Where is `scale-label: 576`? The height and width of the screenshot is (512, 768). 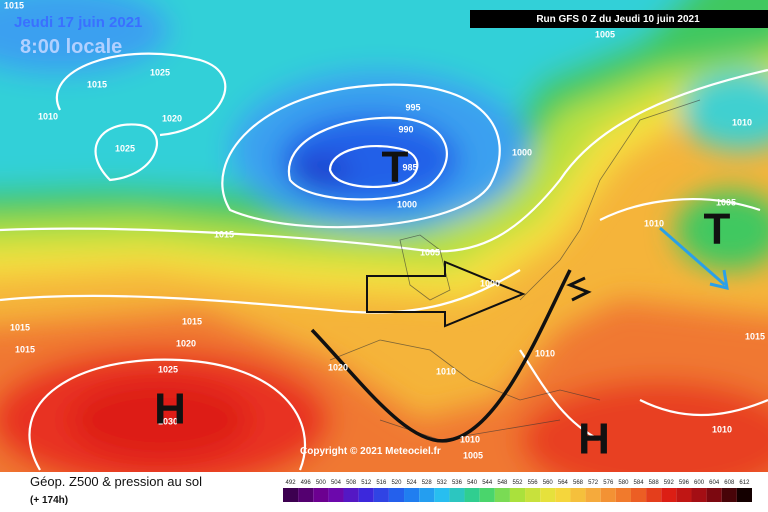 scale-label: 576 is located at coordinates (608, 483).